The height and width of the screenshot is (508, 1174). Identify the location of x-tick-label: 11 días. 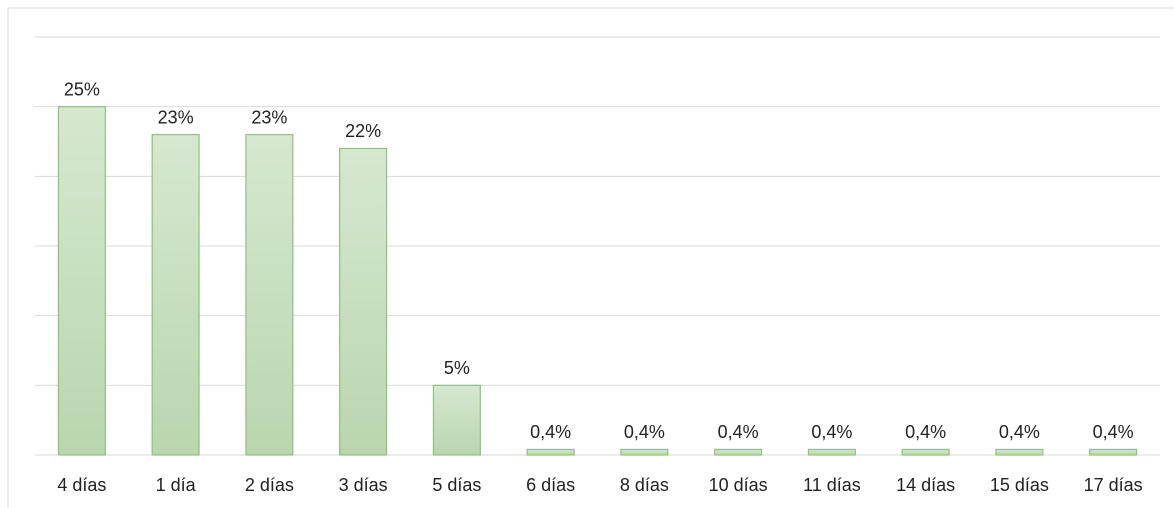
(832, 485).